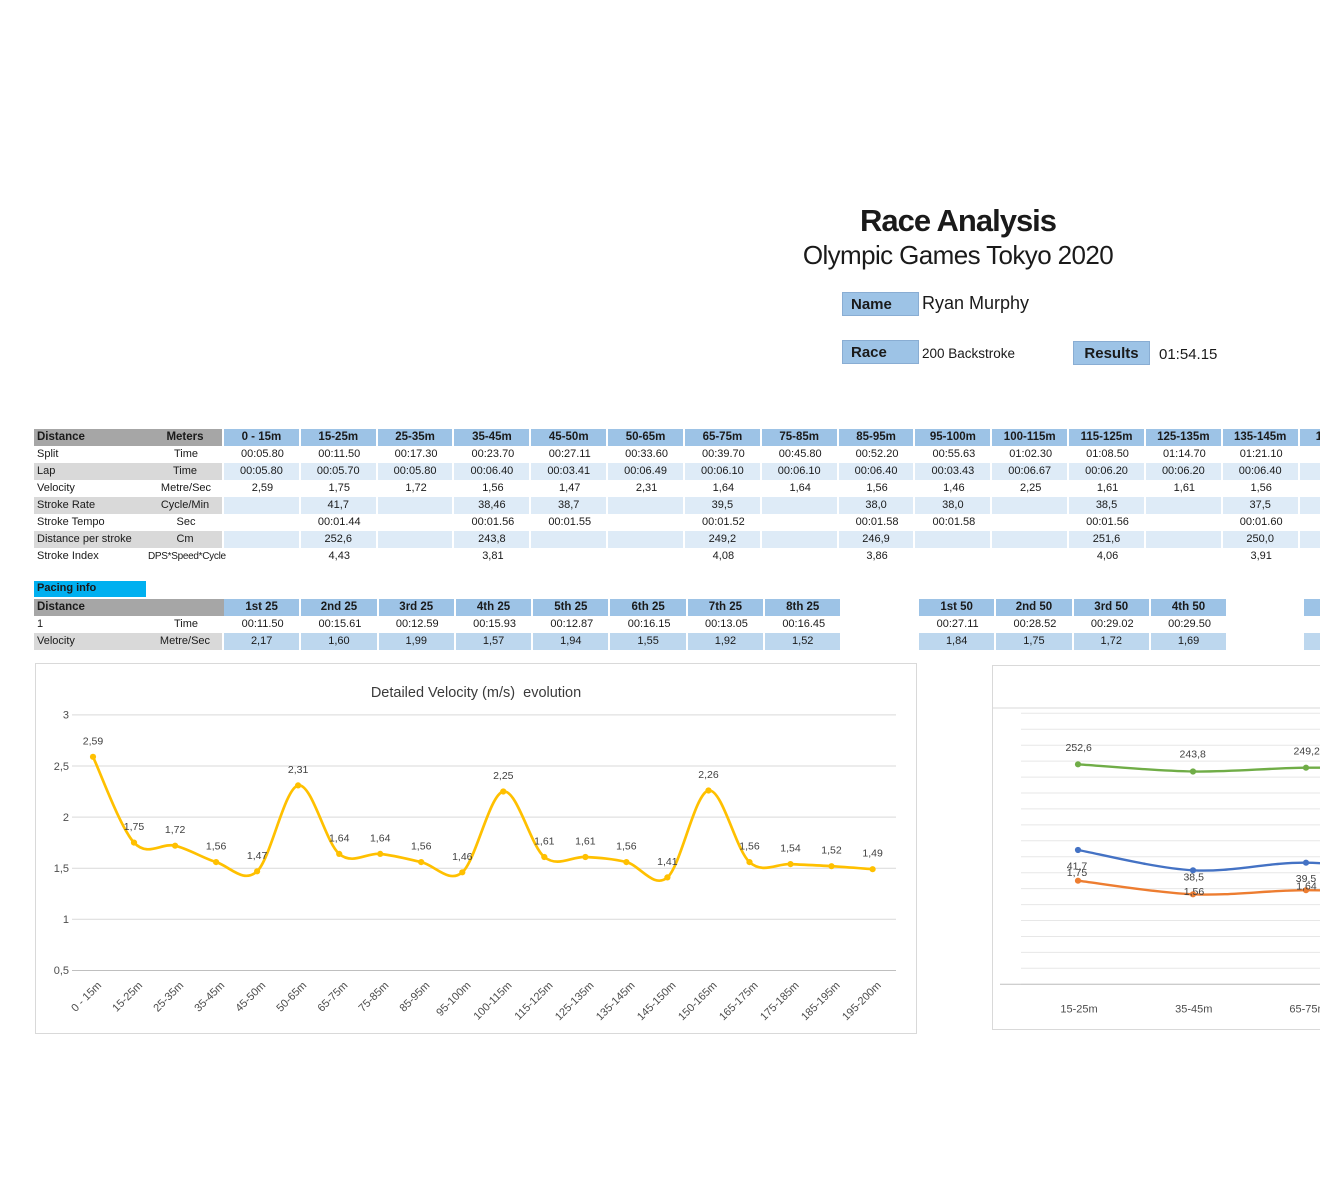  What do you see at coordinates (61, 767) in the screenshot?
I see `svg-text: 2,5` at bounding box center [61, 767].